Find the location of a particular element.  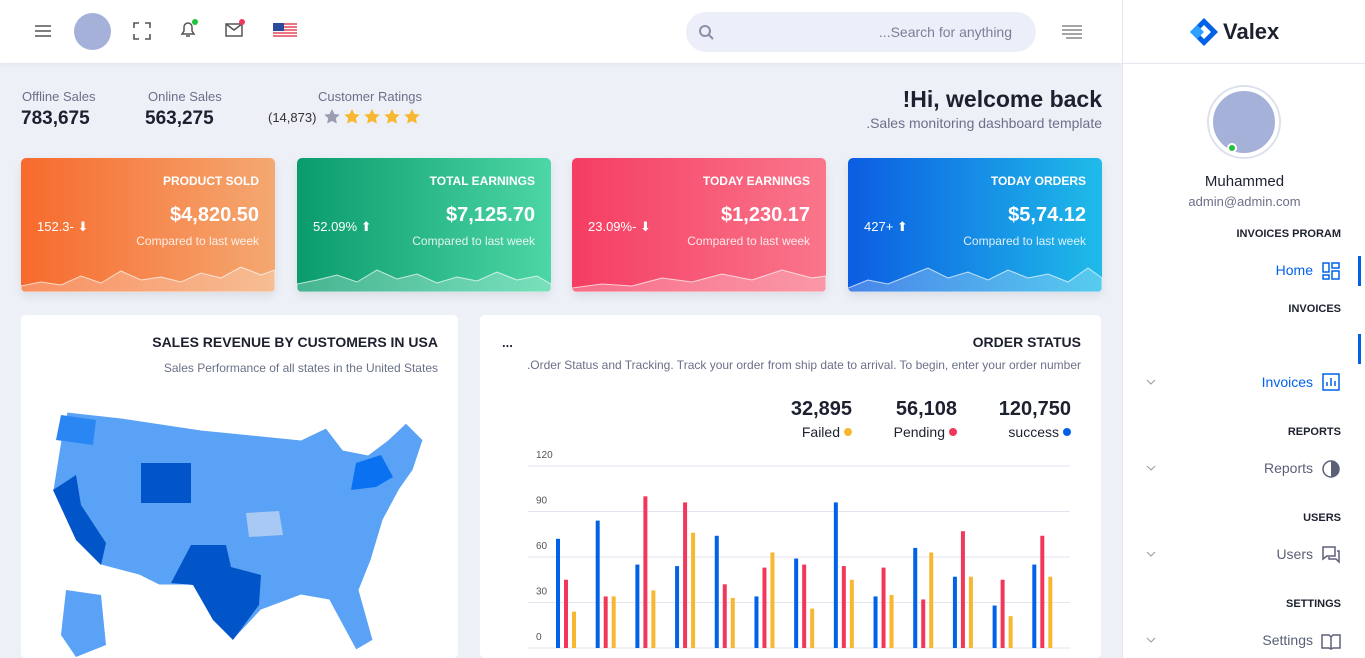

nav-item: Invoices is located at coordinates (1287, 382).